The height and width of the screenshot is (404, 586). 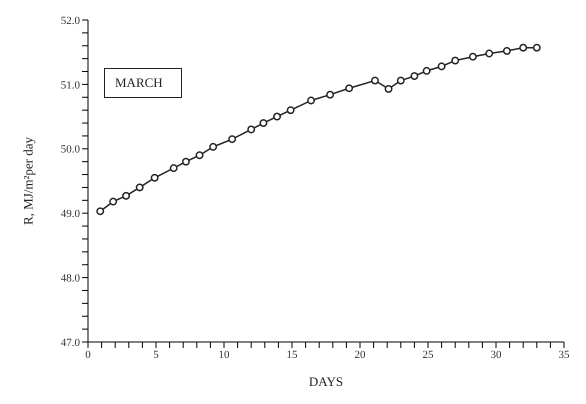 What do you see at coordinates (70, 150) in the screenshot?
I see `y-tick-label: 50.0` at bounding box center [70, 150].